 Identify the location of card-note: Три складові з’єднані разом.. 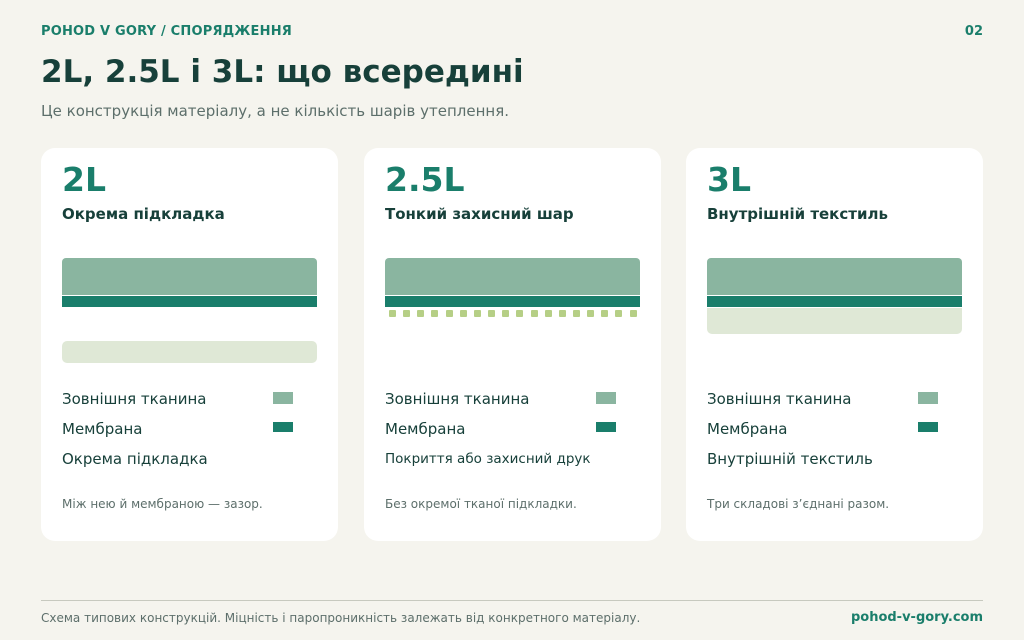
(798, 504).